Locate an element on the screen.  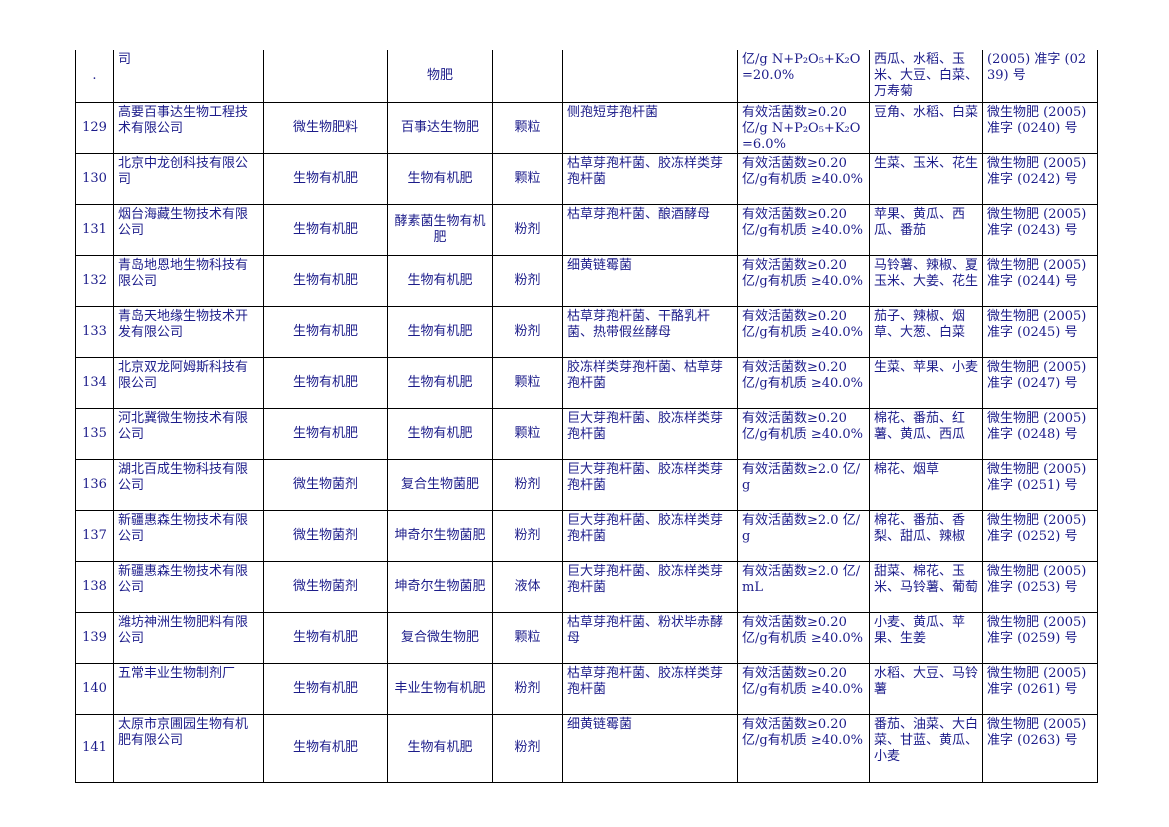
cell-number: . is located at coordinates (94, 76).